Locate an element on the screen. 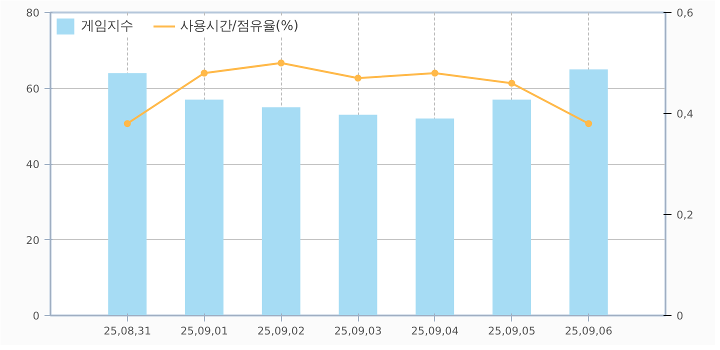 The width and height of the screenshot is (720, 350). x-tick-label: 25,09,01 is located at coordinates (204, 331).